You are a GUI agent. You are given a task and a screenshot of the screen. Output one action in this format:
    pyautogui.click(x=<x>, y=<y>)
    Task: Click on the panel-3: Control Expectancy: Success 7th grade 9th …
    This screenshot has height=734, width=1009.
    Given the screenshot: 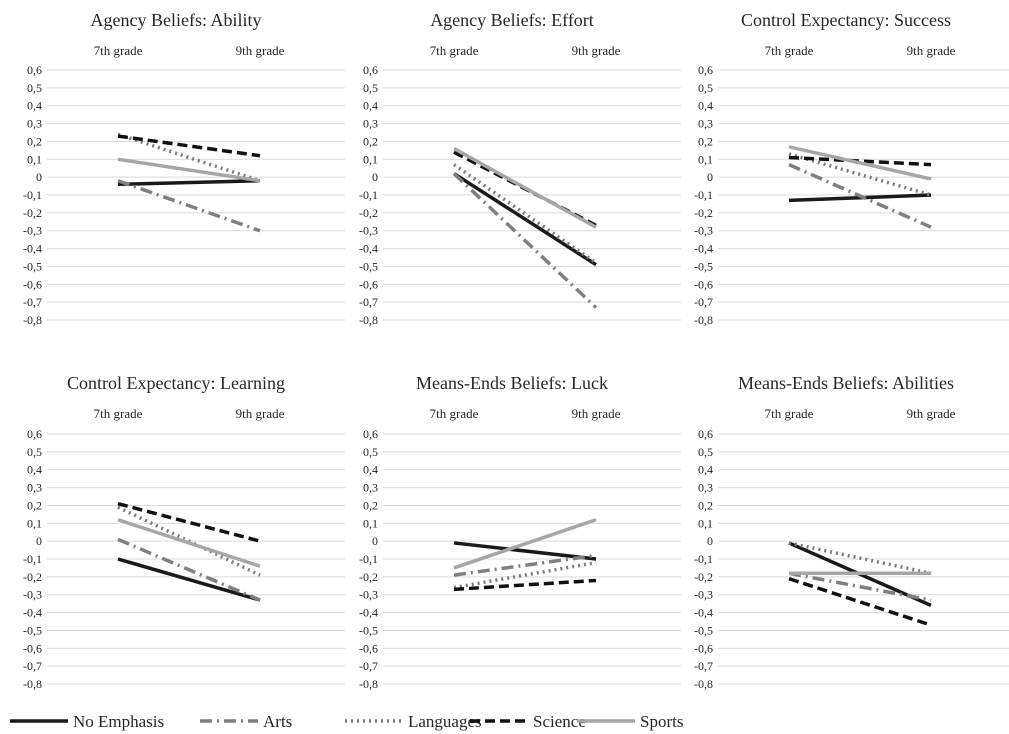 What is the action you would take?
    pyautogui.click(x=851, y=168)
    